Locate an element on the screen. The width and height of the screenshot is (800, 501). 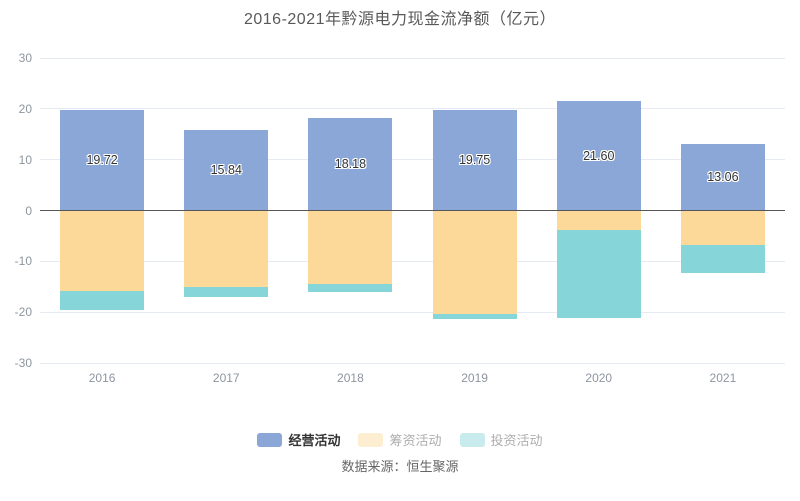
legend-item-investing: 投资活动 is located at coordinates (501, 439).